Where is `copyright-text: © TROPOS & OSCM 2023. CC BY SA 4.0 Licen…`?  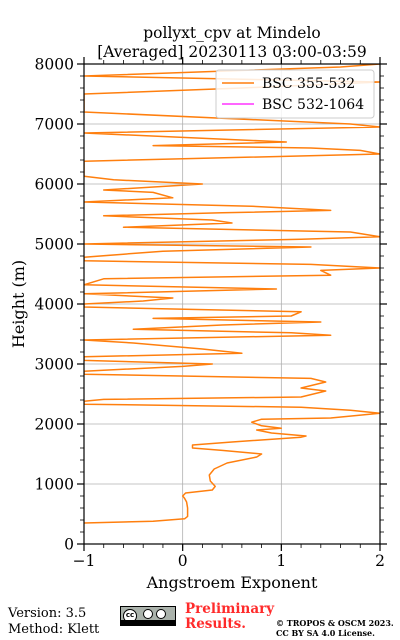 copyright-text: © TROPOS & OSCM 2023. CC BY SA 4.0 Licen… is located at coordinates (335, 628).